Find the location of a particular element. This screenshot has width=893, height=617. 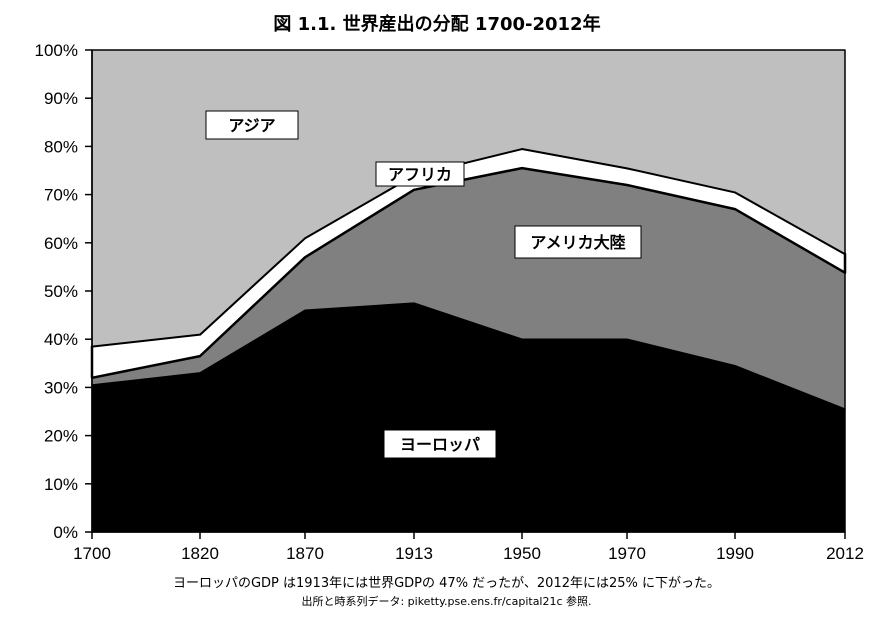

x-tick-label: 1820 is located at coordinates (200, 553).